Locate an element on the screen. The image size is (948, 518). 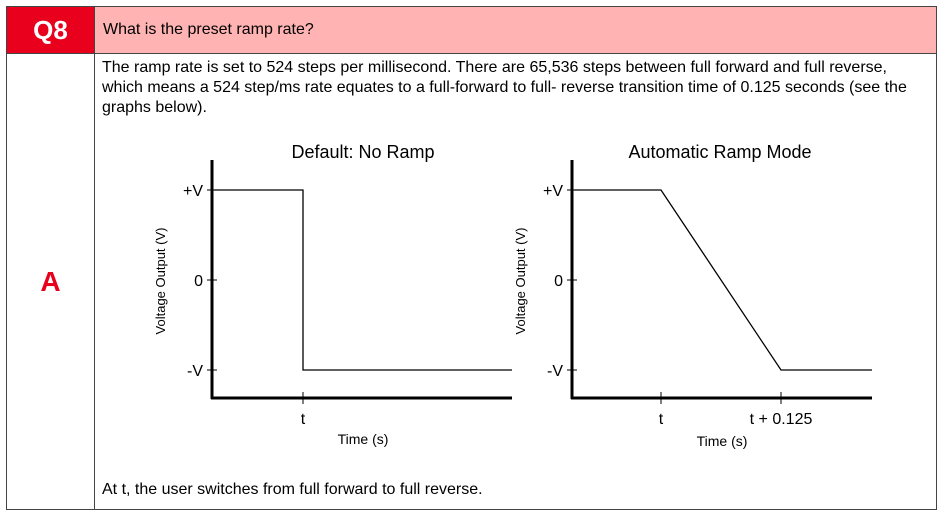
question-text: What is the preset ramp rate? is located at coordinates (515, 30).